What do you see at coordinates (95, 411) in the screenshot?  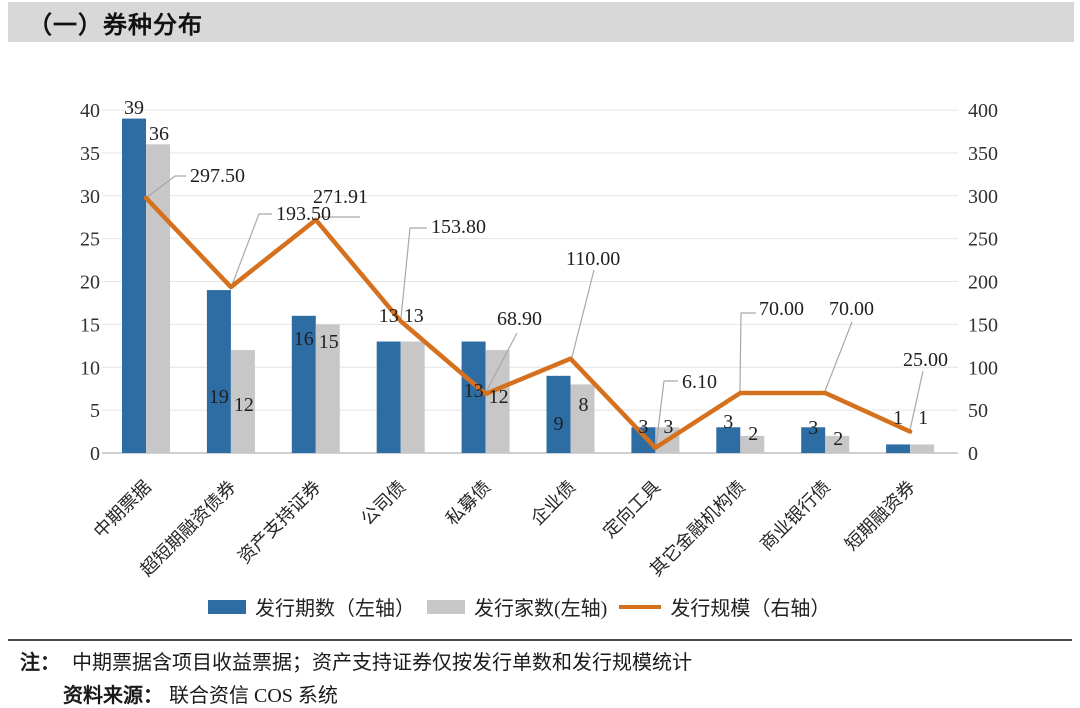 I see `left-axis-tick: 5` at bounding box center [95, 411].